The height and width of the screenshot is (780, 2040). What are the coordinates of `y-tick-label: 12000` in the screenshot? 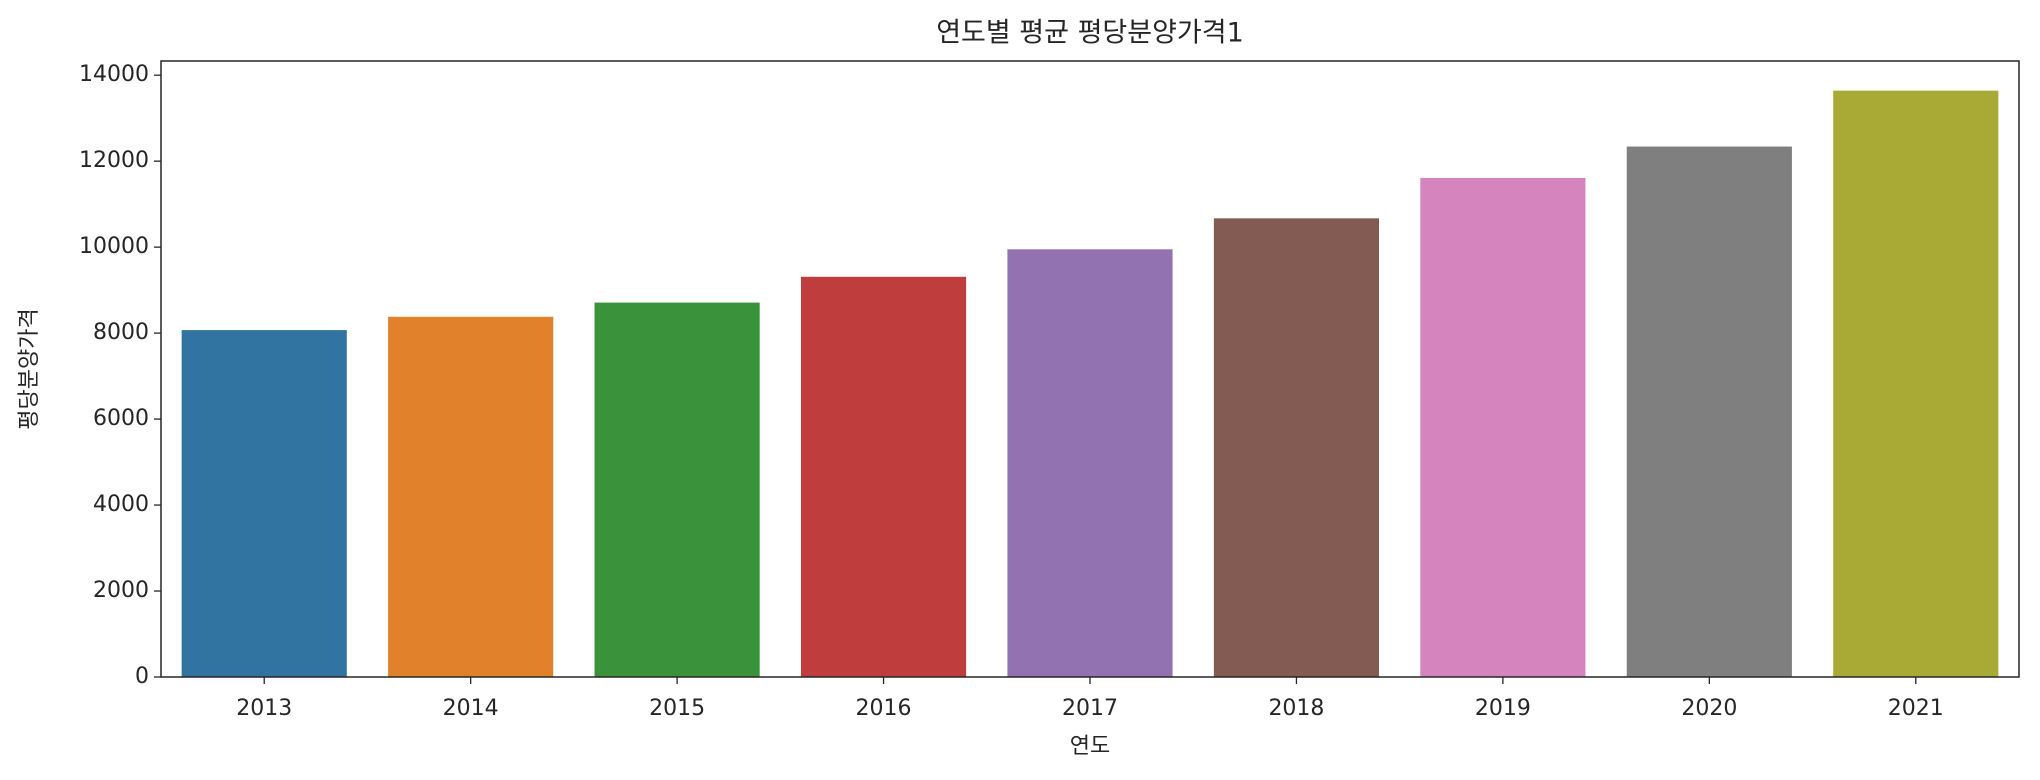 It's located at (114, 160).